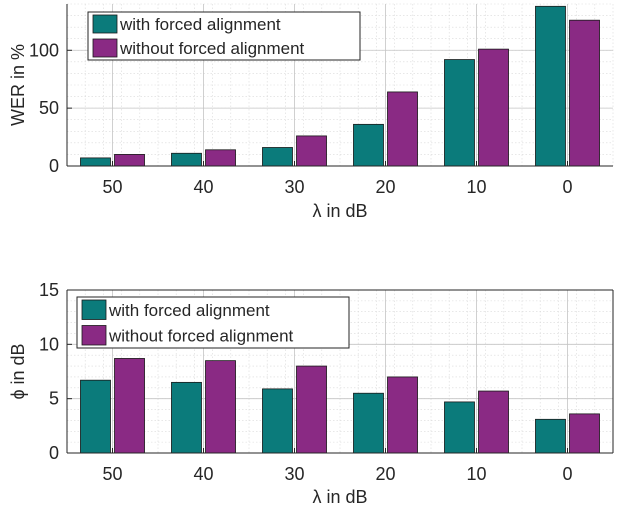  I want to click on y-tick-label: 50, so click(49, 108).